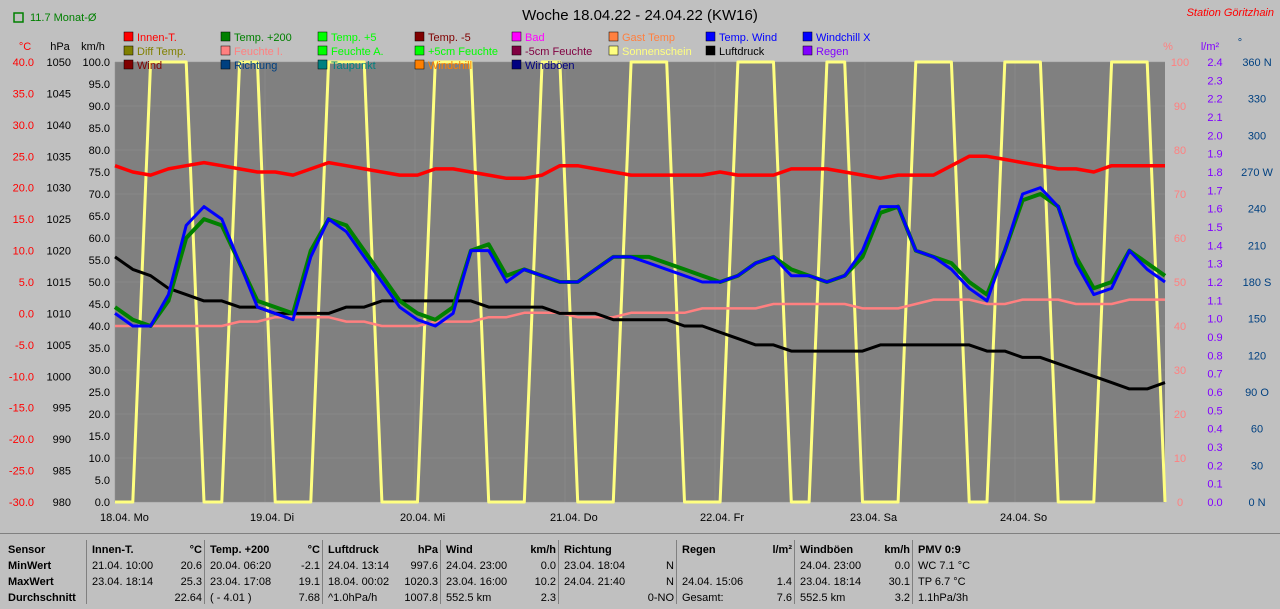 The width and height of the screenshot is (1280, 609). Describe the element at coordinates (63, 18) in the screenshot. I see `monthly-avg: 11.7 Monat-Ø` at that location.